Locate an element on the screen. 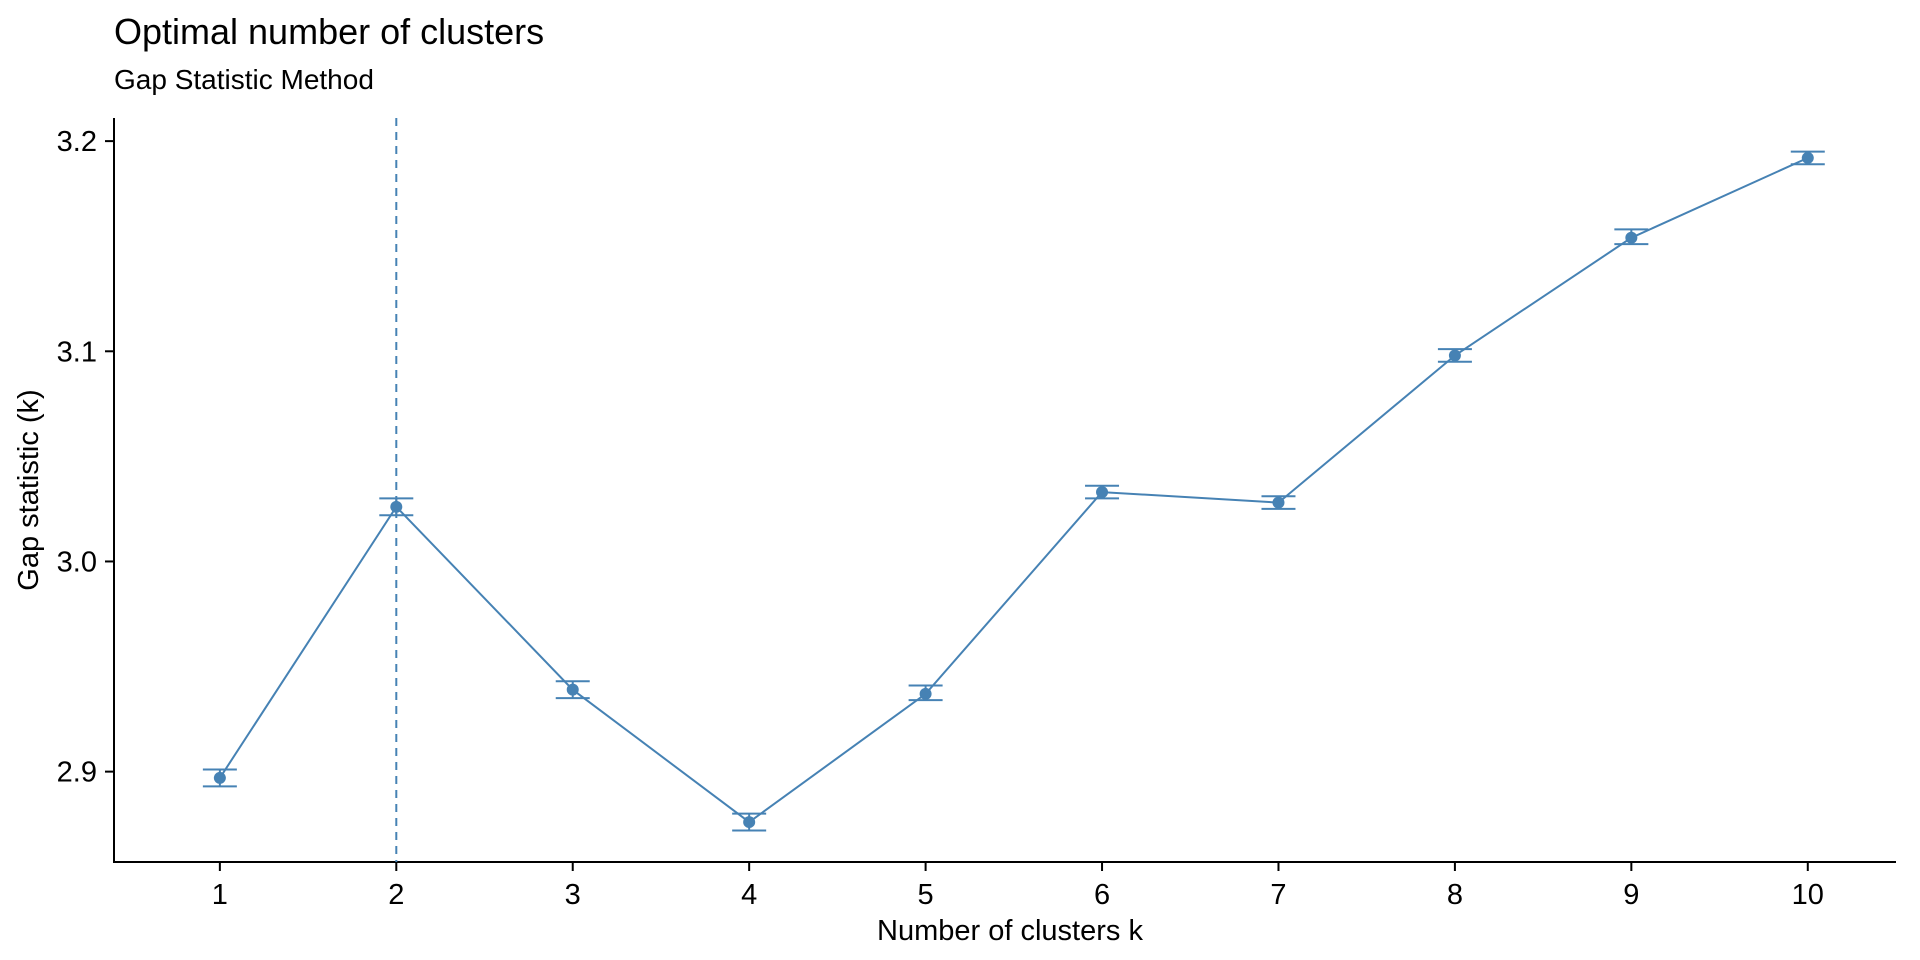  y-tick-label: 3.2 is located at coordinates (77, 142).